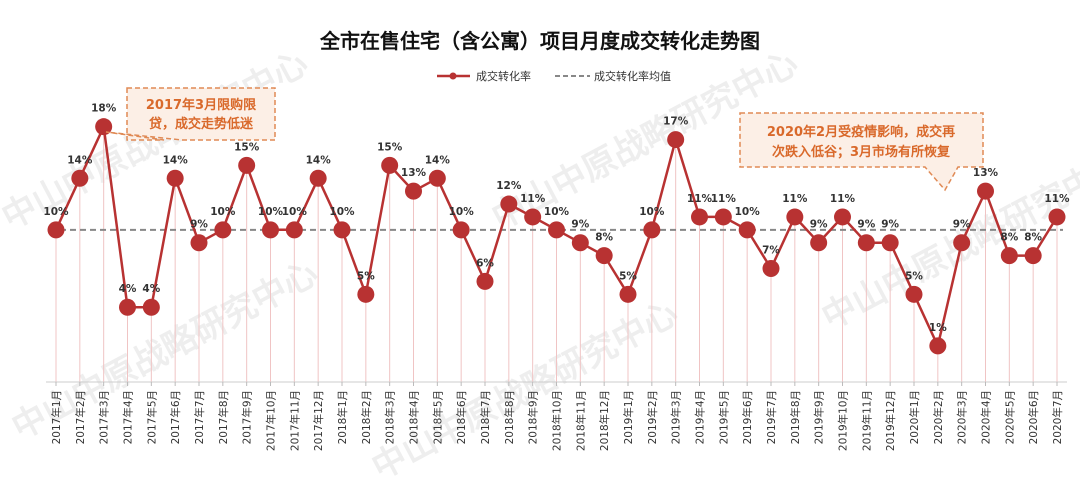  I want to click on data-label-41: 8%, so click(1009, 238).